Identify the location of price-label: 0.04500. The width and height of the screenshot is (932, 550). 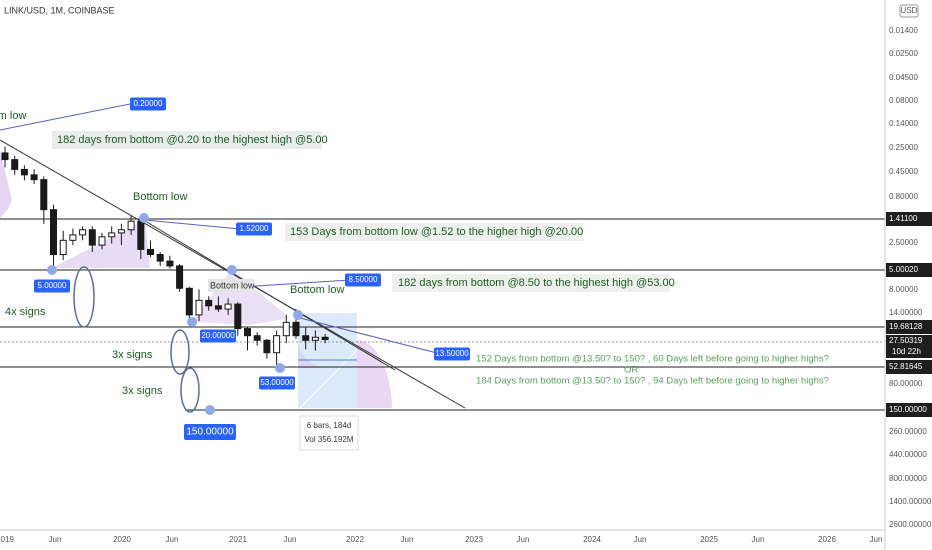
(903, 77).